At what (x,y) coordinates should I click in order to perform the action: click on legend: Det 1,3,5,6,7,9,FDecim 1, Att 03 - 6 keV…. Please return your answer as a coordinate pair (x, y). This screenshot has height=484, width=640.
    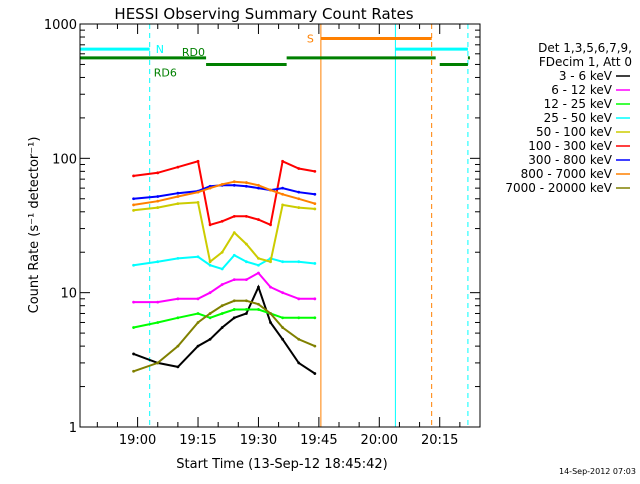
    Looking at the image, I should click on (568, 118).